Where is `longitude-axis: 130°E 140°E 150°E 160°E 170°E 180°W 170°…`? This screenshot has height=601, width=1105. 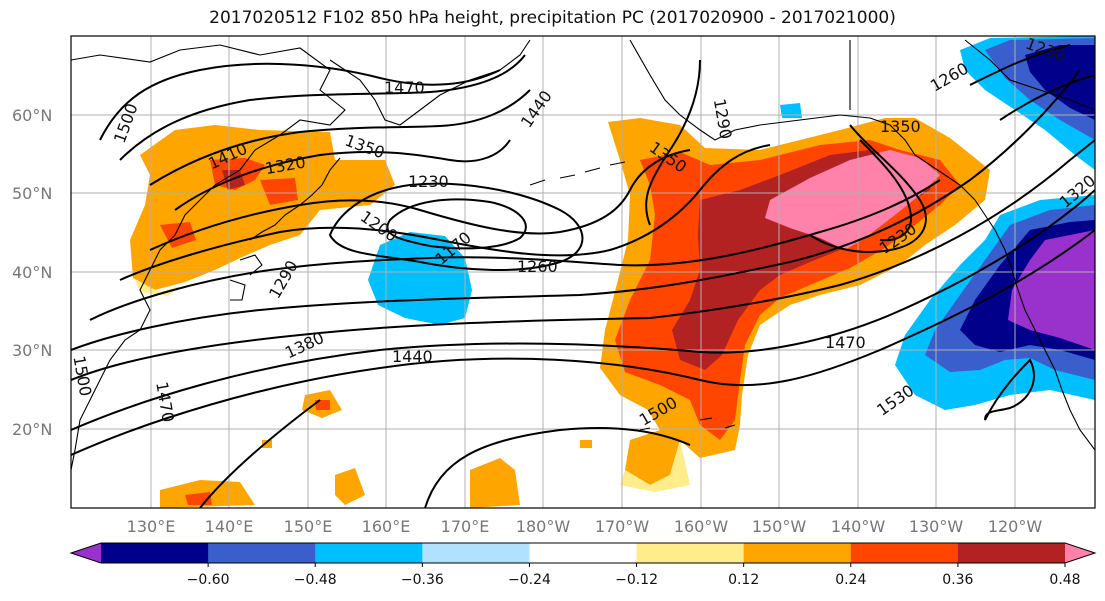 longitude-axis: 130°E 140°E 150°E 160°E 170°E 180°W 170°… is located at coordinates (585, 526).